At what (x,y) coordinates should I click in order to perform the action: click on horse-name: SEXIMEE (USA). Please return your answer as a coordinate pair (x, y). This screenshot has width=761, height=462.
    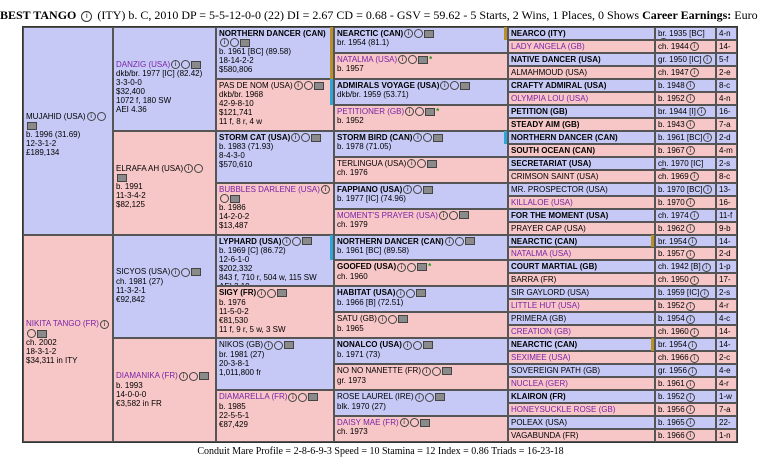
    Looking at the image, I should click on (541, 358).